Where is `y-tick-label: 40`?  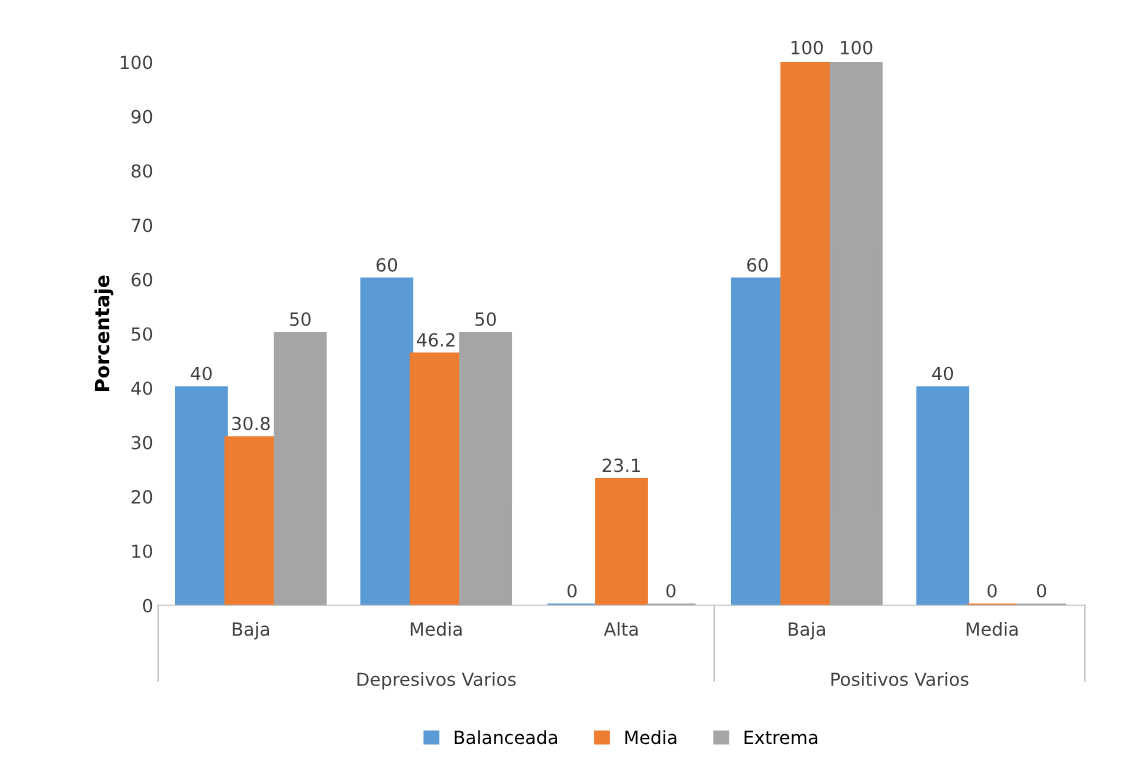 y-tick-label: 40 is located at coordinates (142, 388).